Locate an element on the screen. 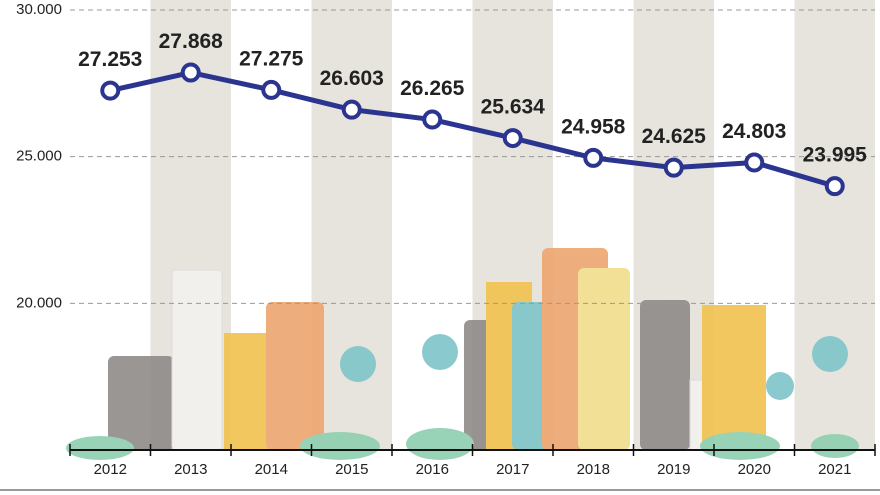 Image resolution: width=880 pixels, height=495 pixels. data-label: 27.868 is located at coordinates (191, 41).